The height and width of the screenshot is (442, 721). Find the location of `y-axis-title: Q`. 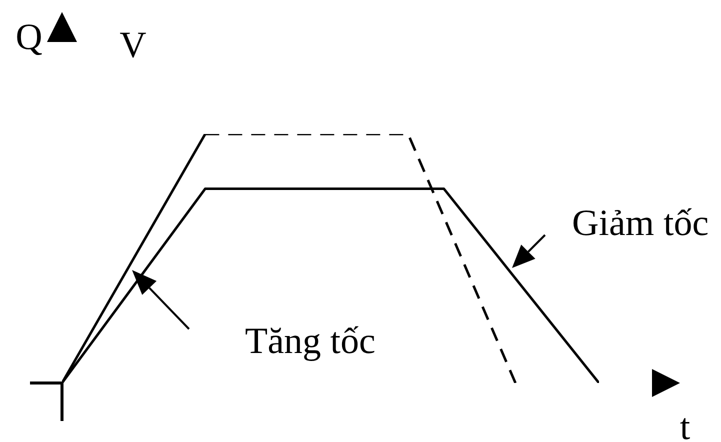

y-axis-title: Q is located at coordinates (29, 37).